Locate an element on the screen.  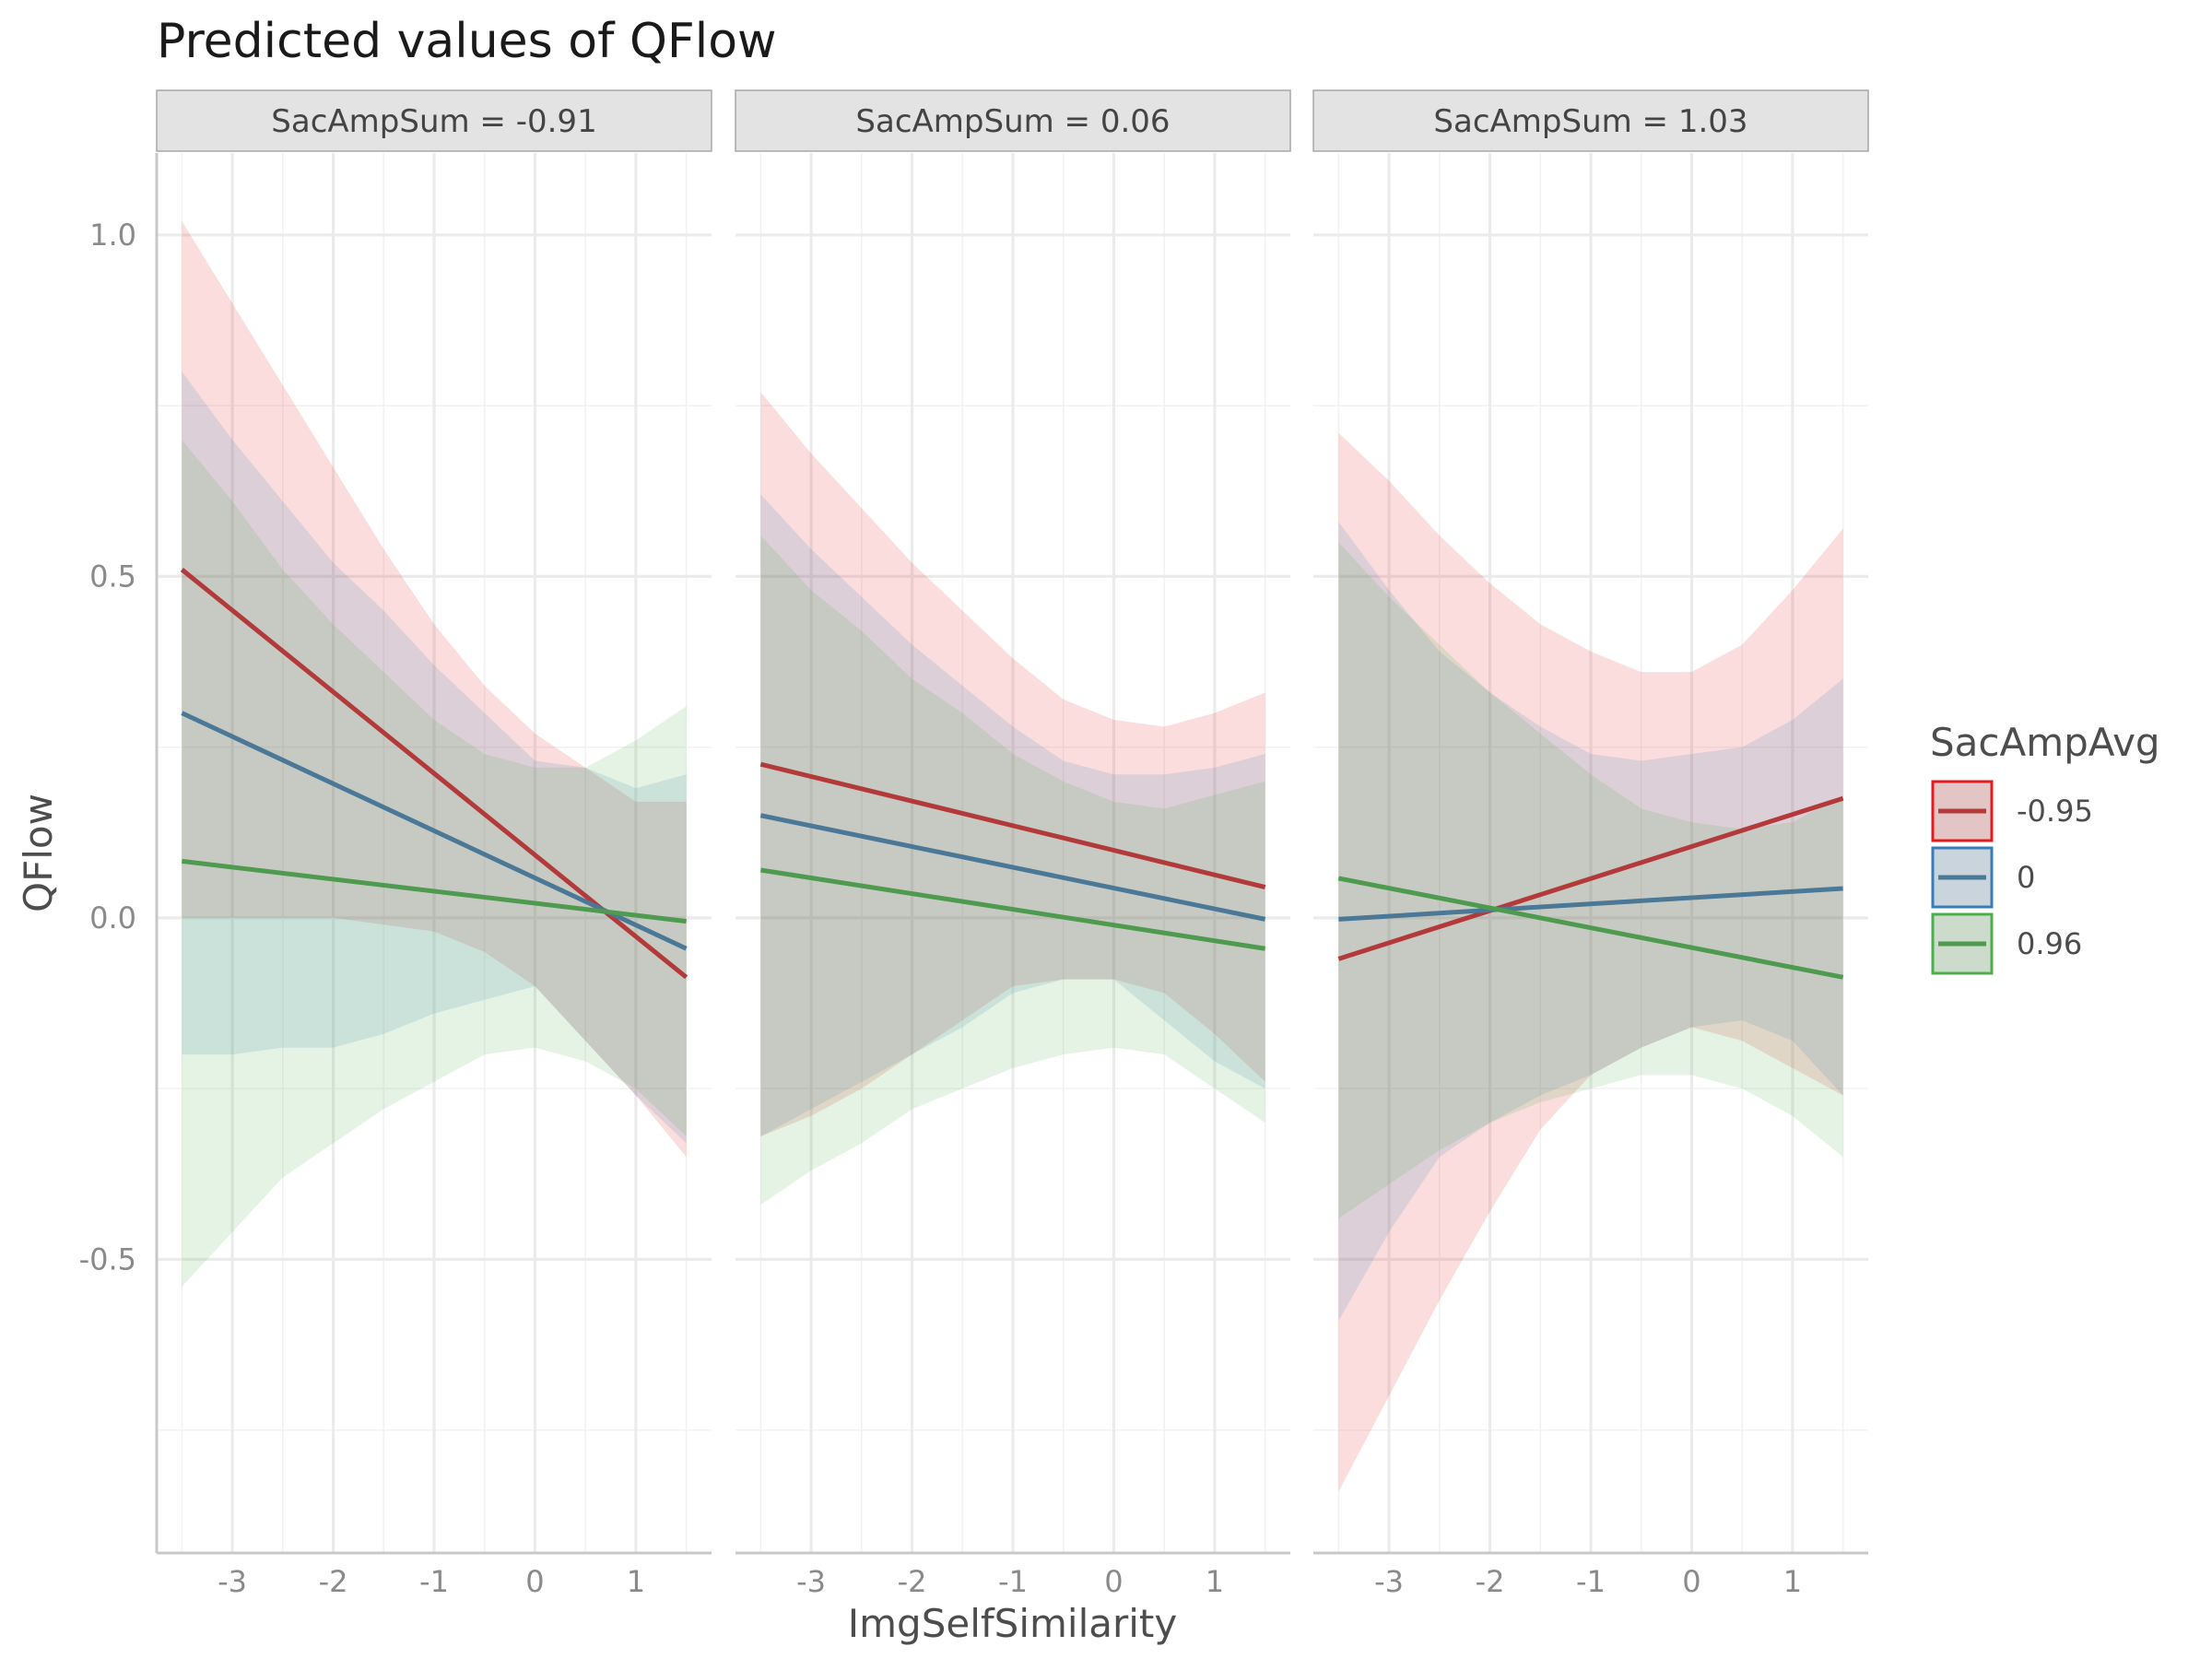
x-axis-title: ImgSelfSimilarity is located at coordinates (1013, 1623).